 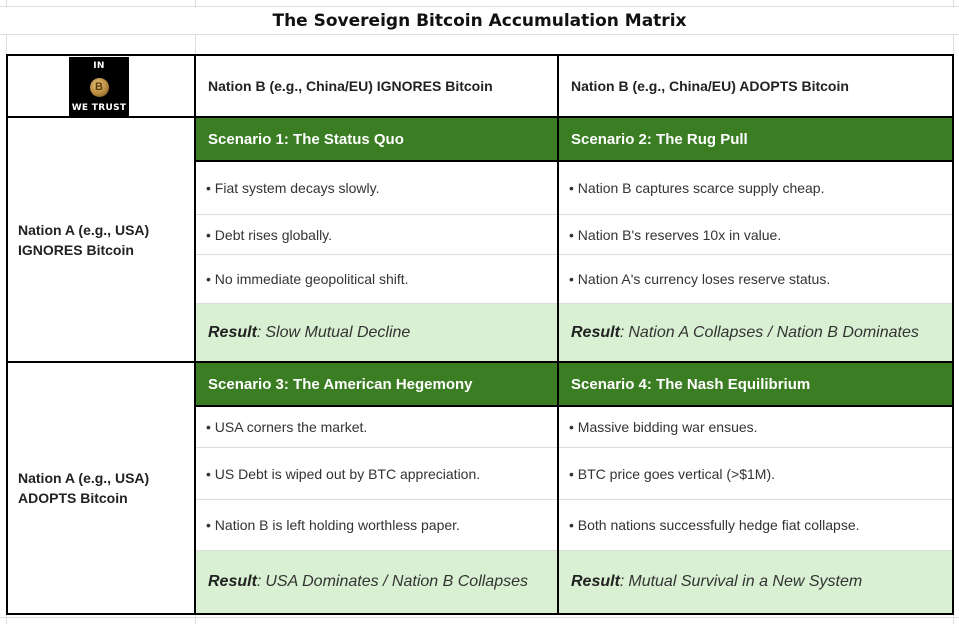 What do you see at coordinates (755, 188) in the screenshot?
I see `scenario-bullet: • Nation B captures scarce supply cheap.` at bounding box center [755, 188].